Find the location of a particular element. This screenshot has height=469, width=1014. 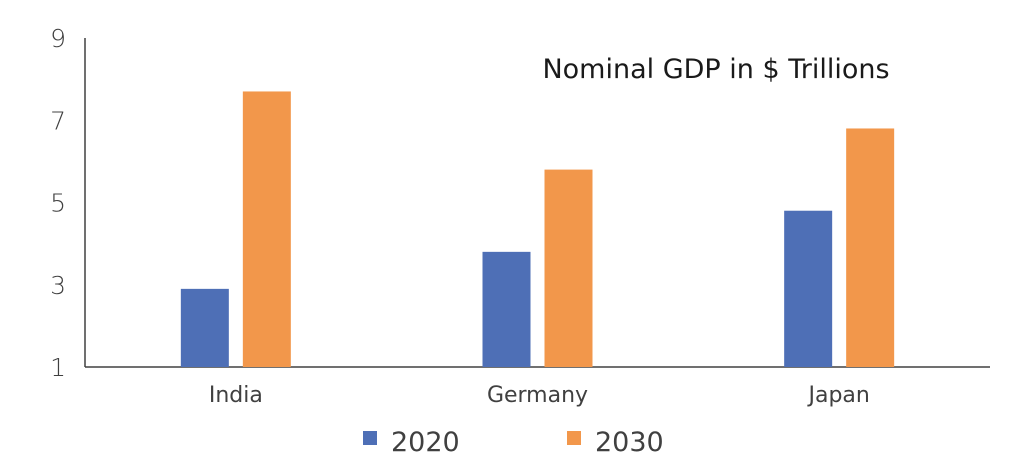

legend-label-2030: 2030 is located at coordinates (629, 442).